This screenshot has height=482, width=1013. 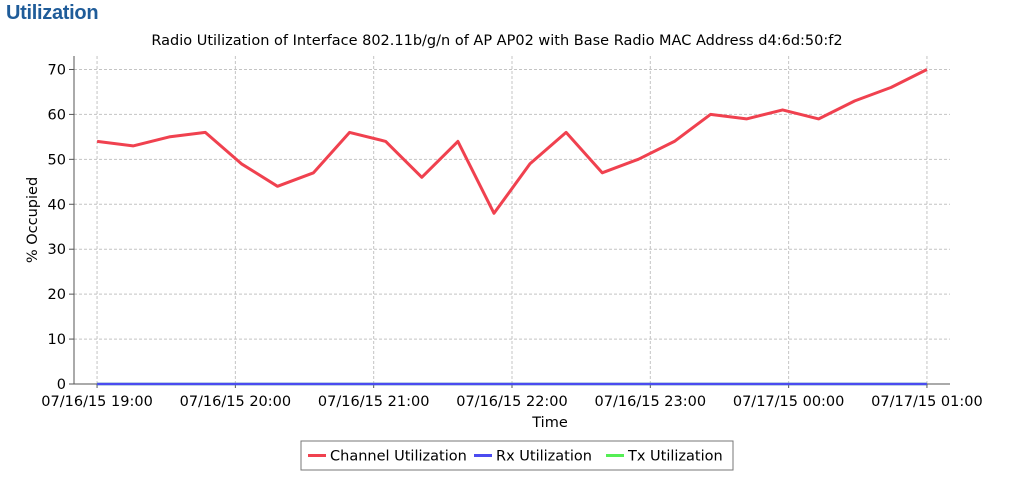 I want to click on y-tick-label: 10, so click(x=57, y=340).